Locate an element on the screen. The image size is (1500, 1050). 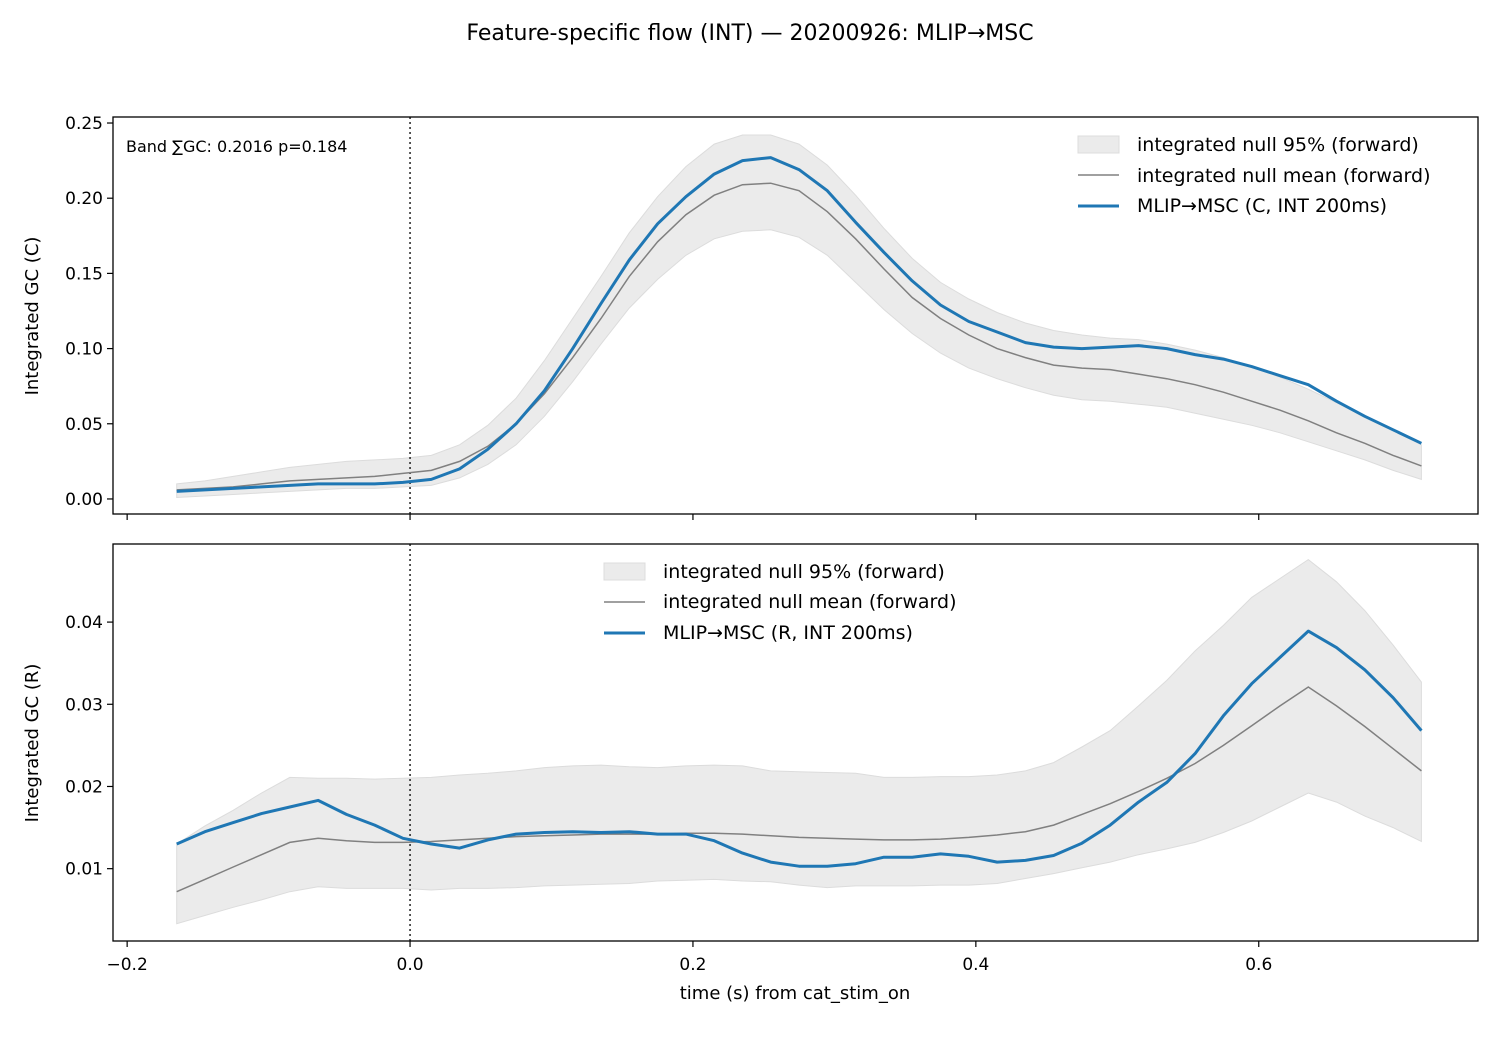
bottom-legend-band-swatch is located at coordinates (624, 571).